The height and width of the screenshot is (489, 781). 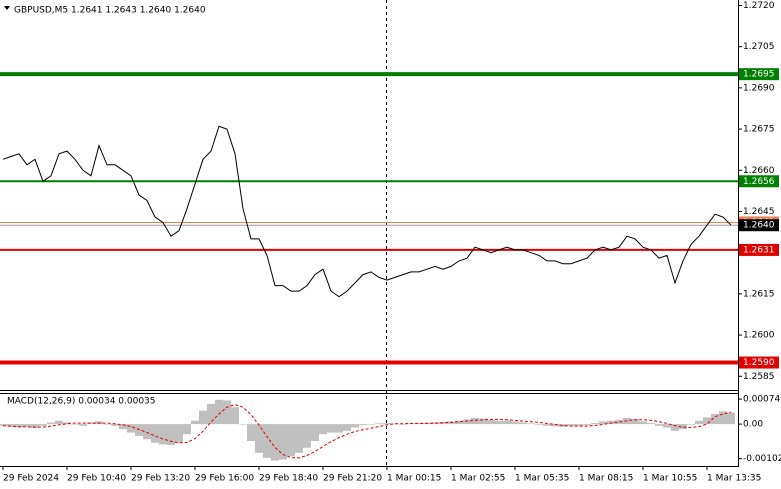 What do you see at coordinates (367, 431) in the screenshot?
I see `signal-line` at bounding box center [367, 431].